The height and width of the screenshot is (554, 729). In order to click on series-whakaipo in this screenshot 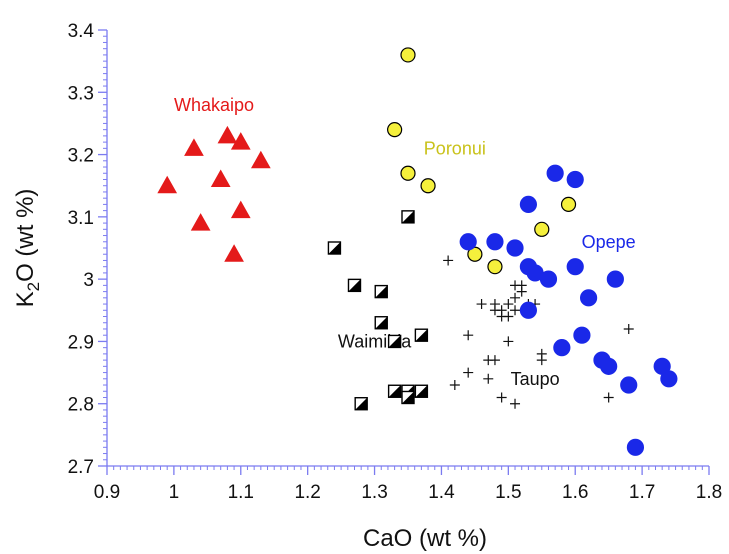, I will do `click(214, 193)`.